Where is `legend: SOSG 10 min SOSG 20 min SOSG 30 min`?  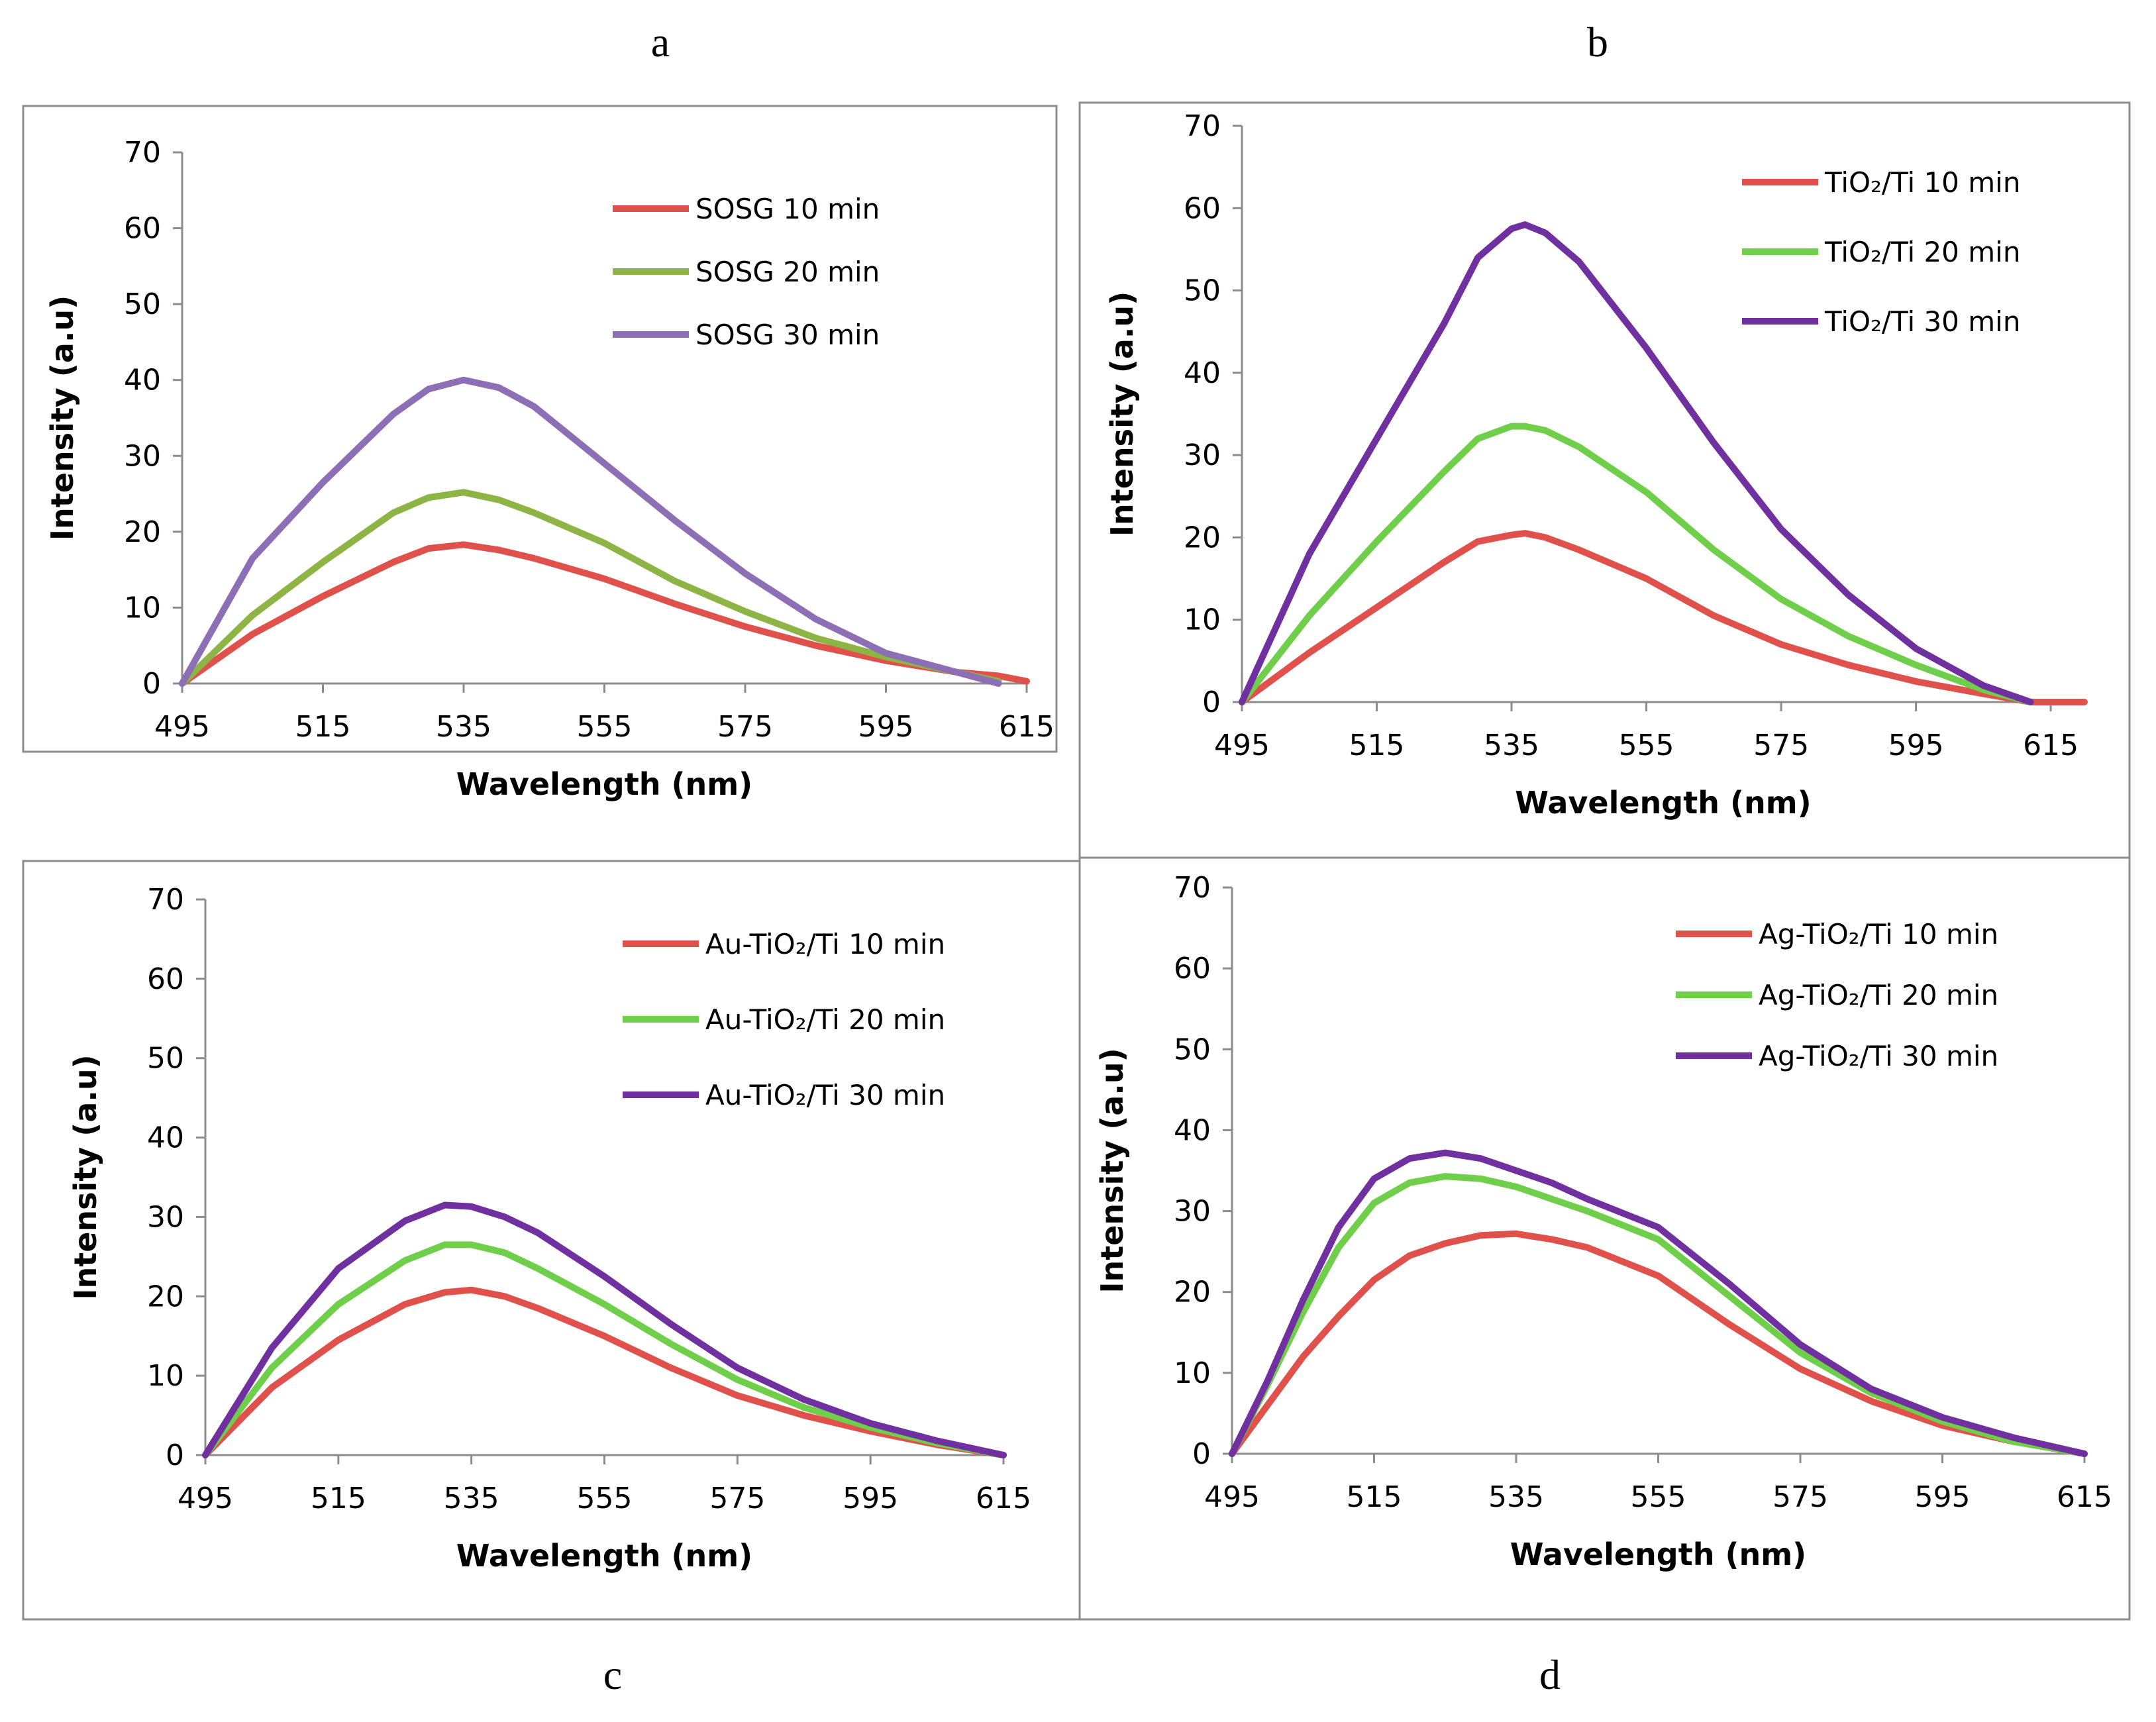
legend: SOSG 10 min SOSG 20 min SOSG 30 min is located at coordinates (747, 272).